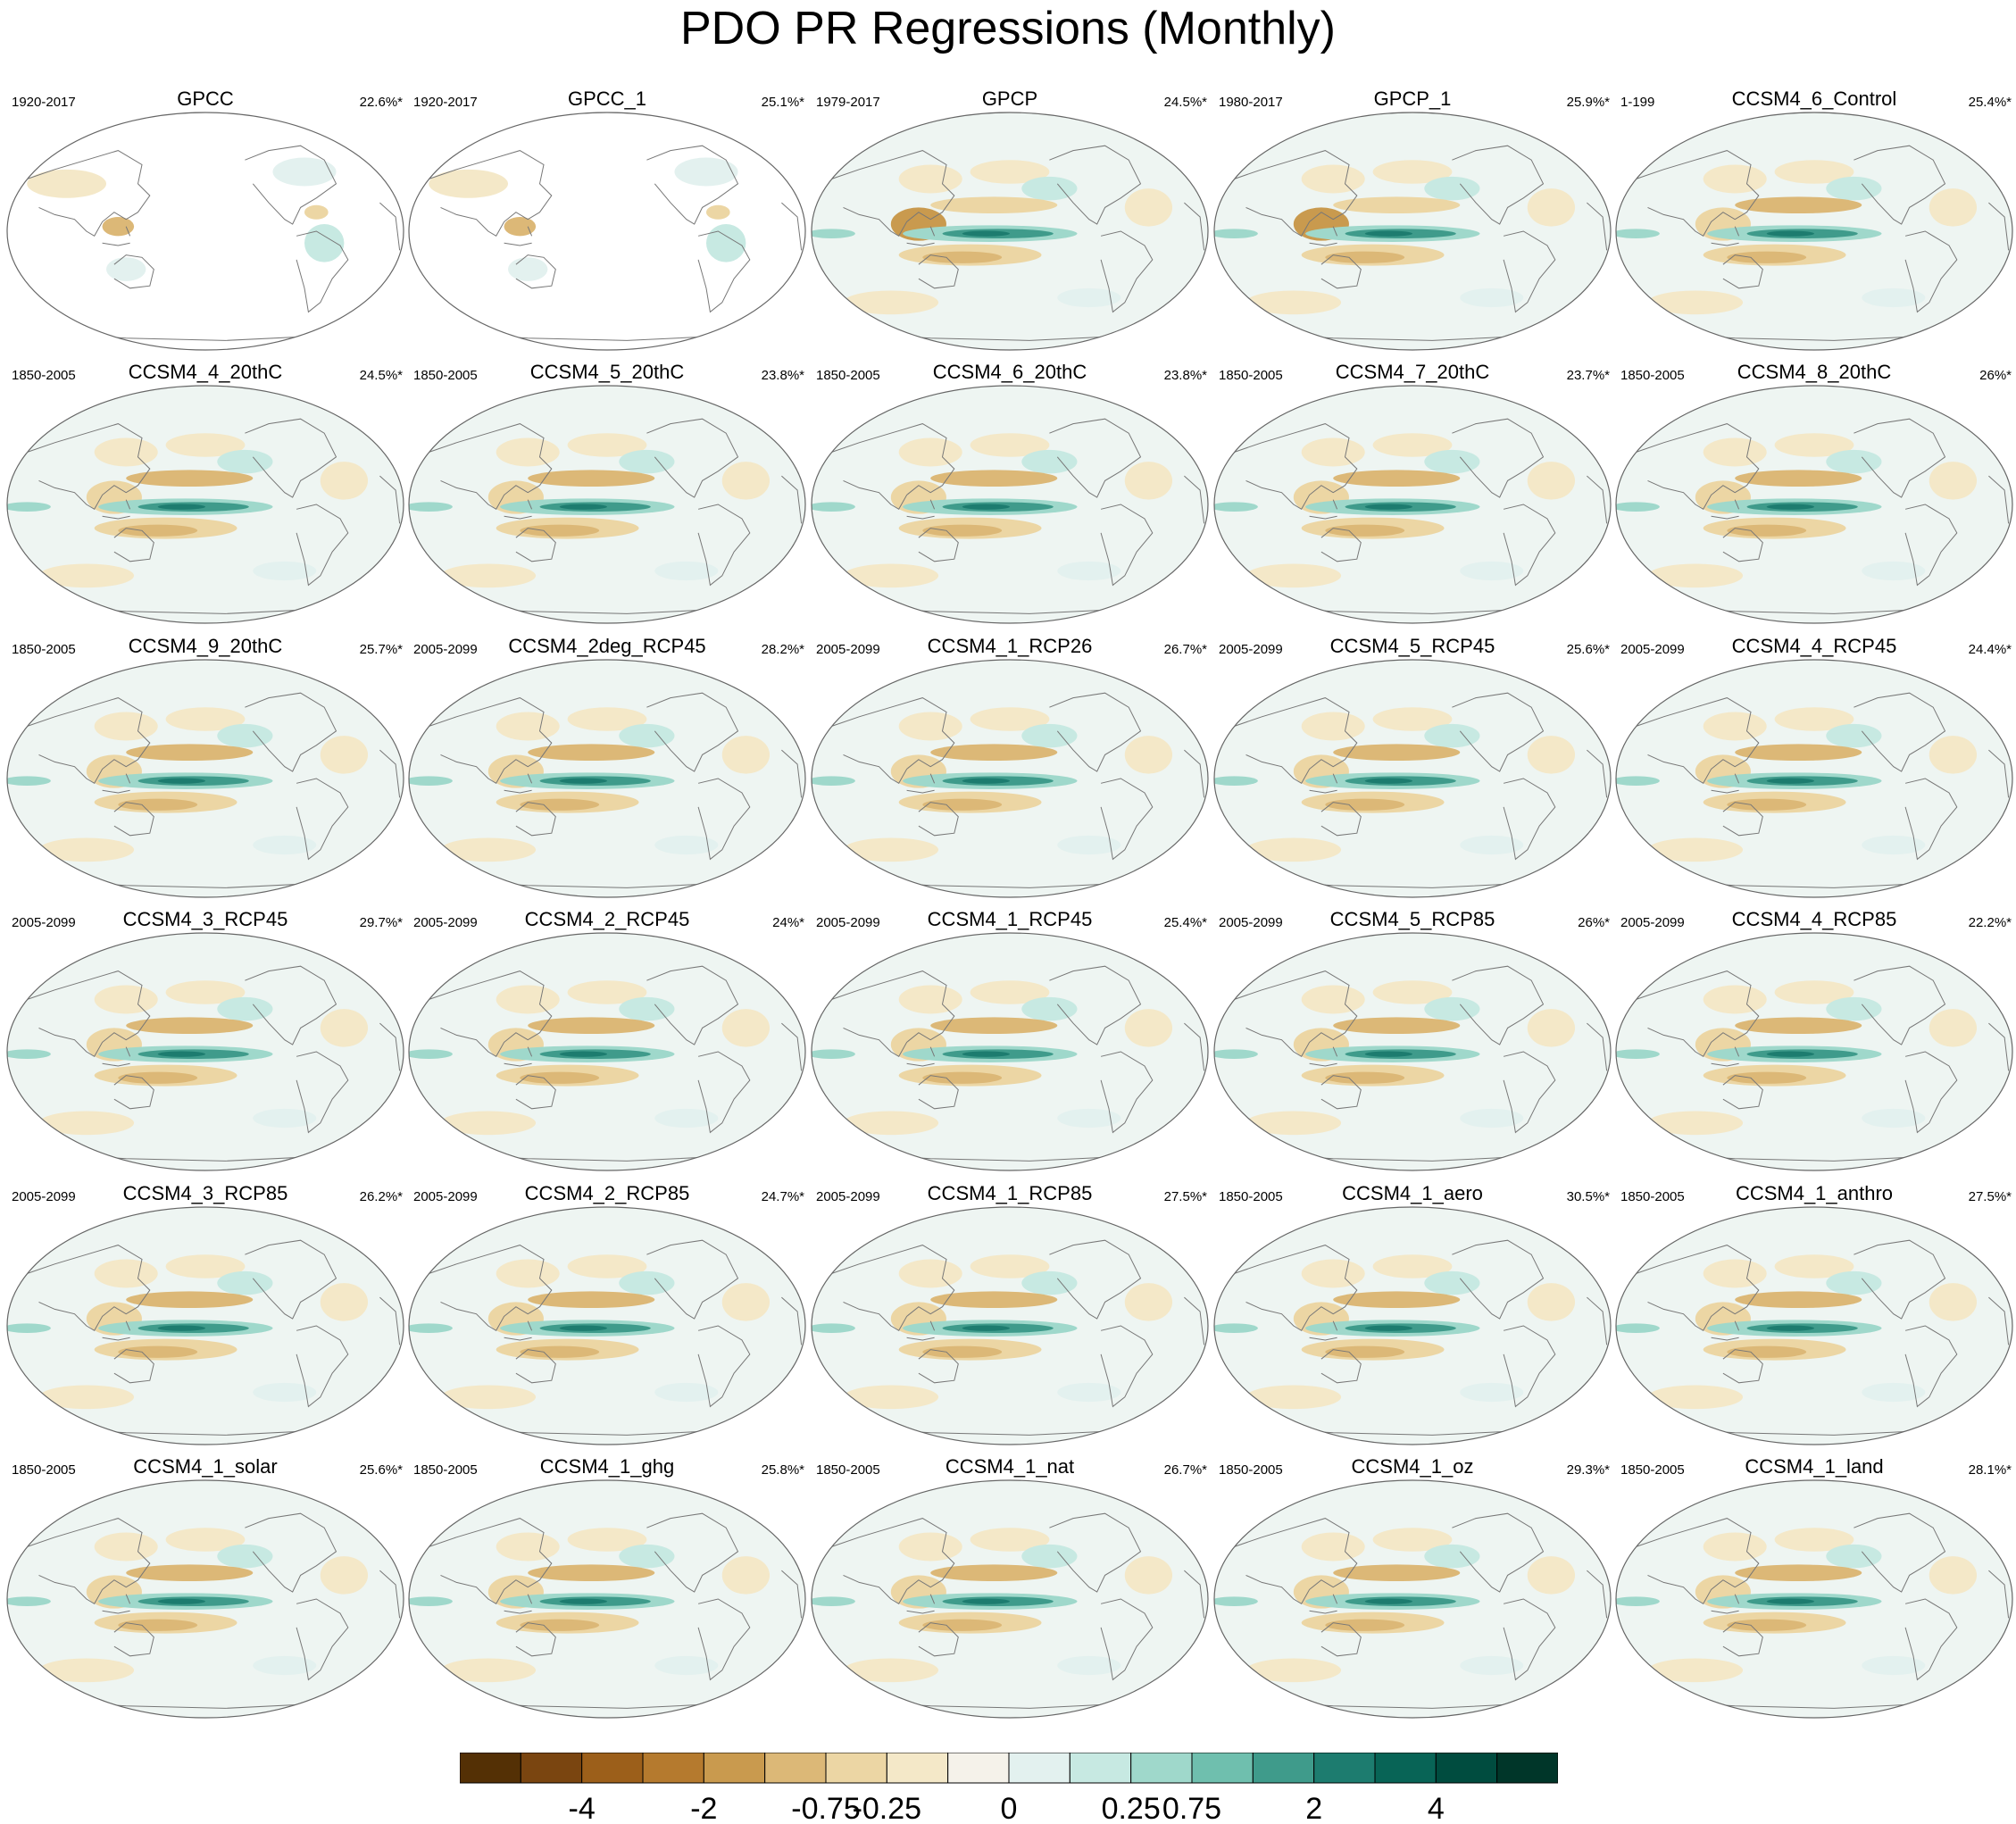 Image resolution: width=2016 pixels, height=1824 pixels. What do you see at coordinates (607, 646) in the screenshot?
I see `panel-title: CCSM4_2deg_RCP45` at bounding box center [607, 646].